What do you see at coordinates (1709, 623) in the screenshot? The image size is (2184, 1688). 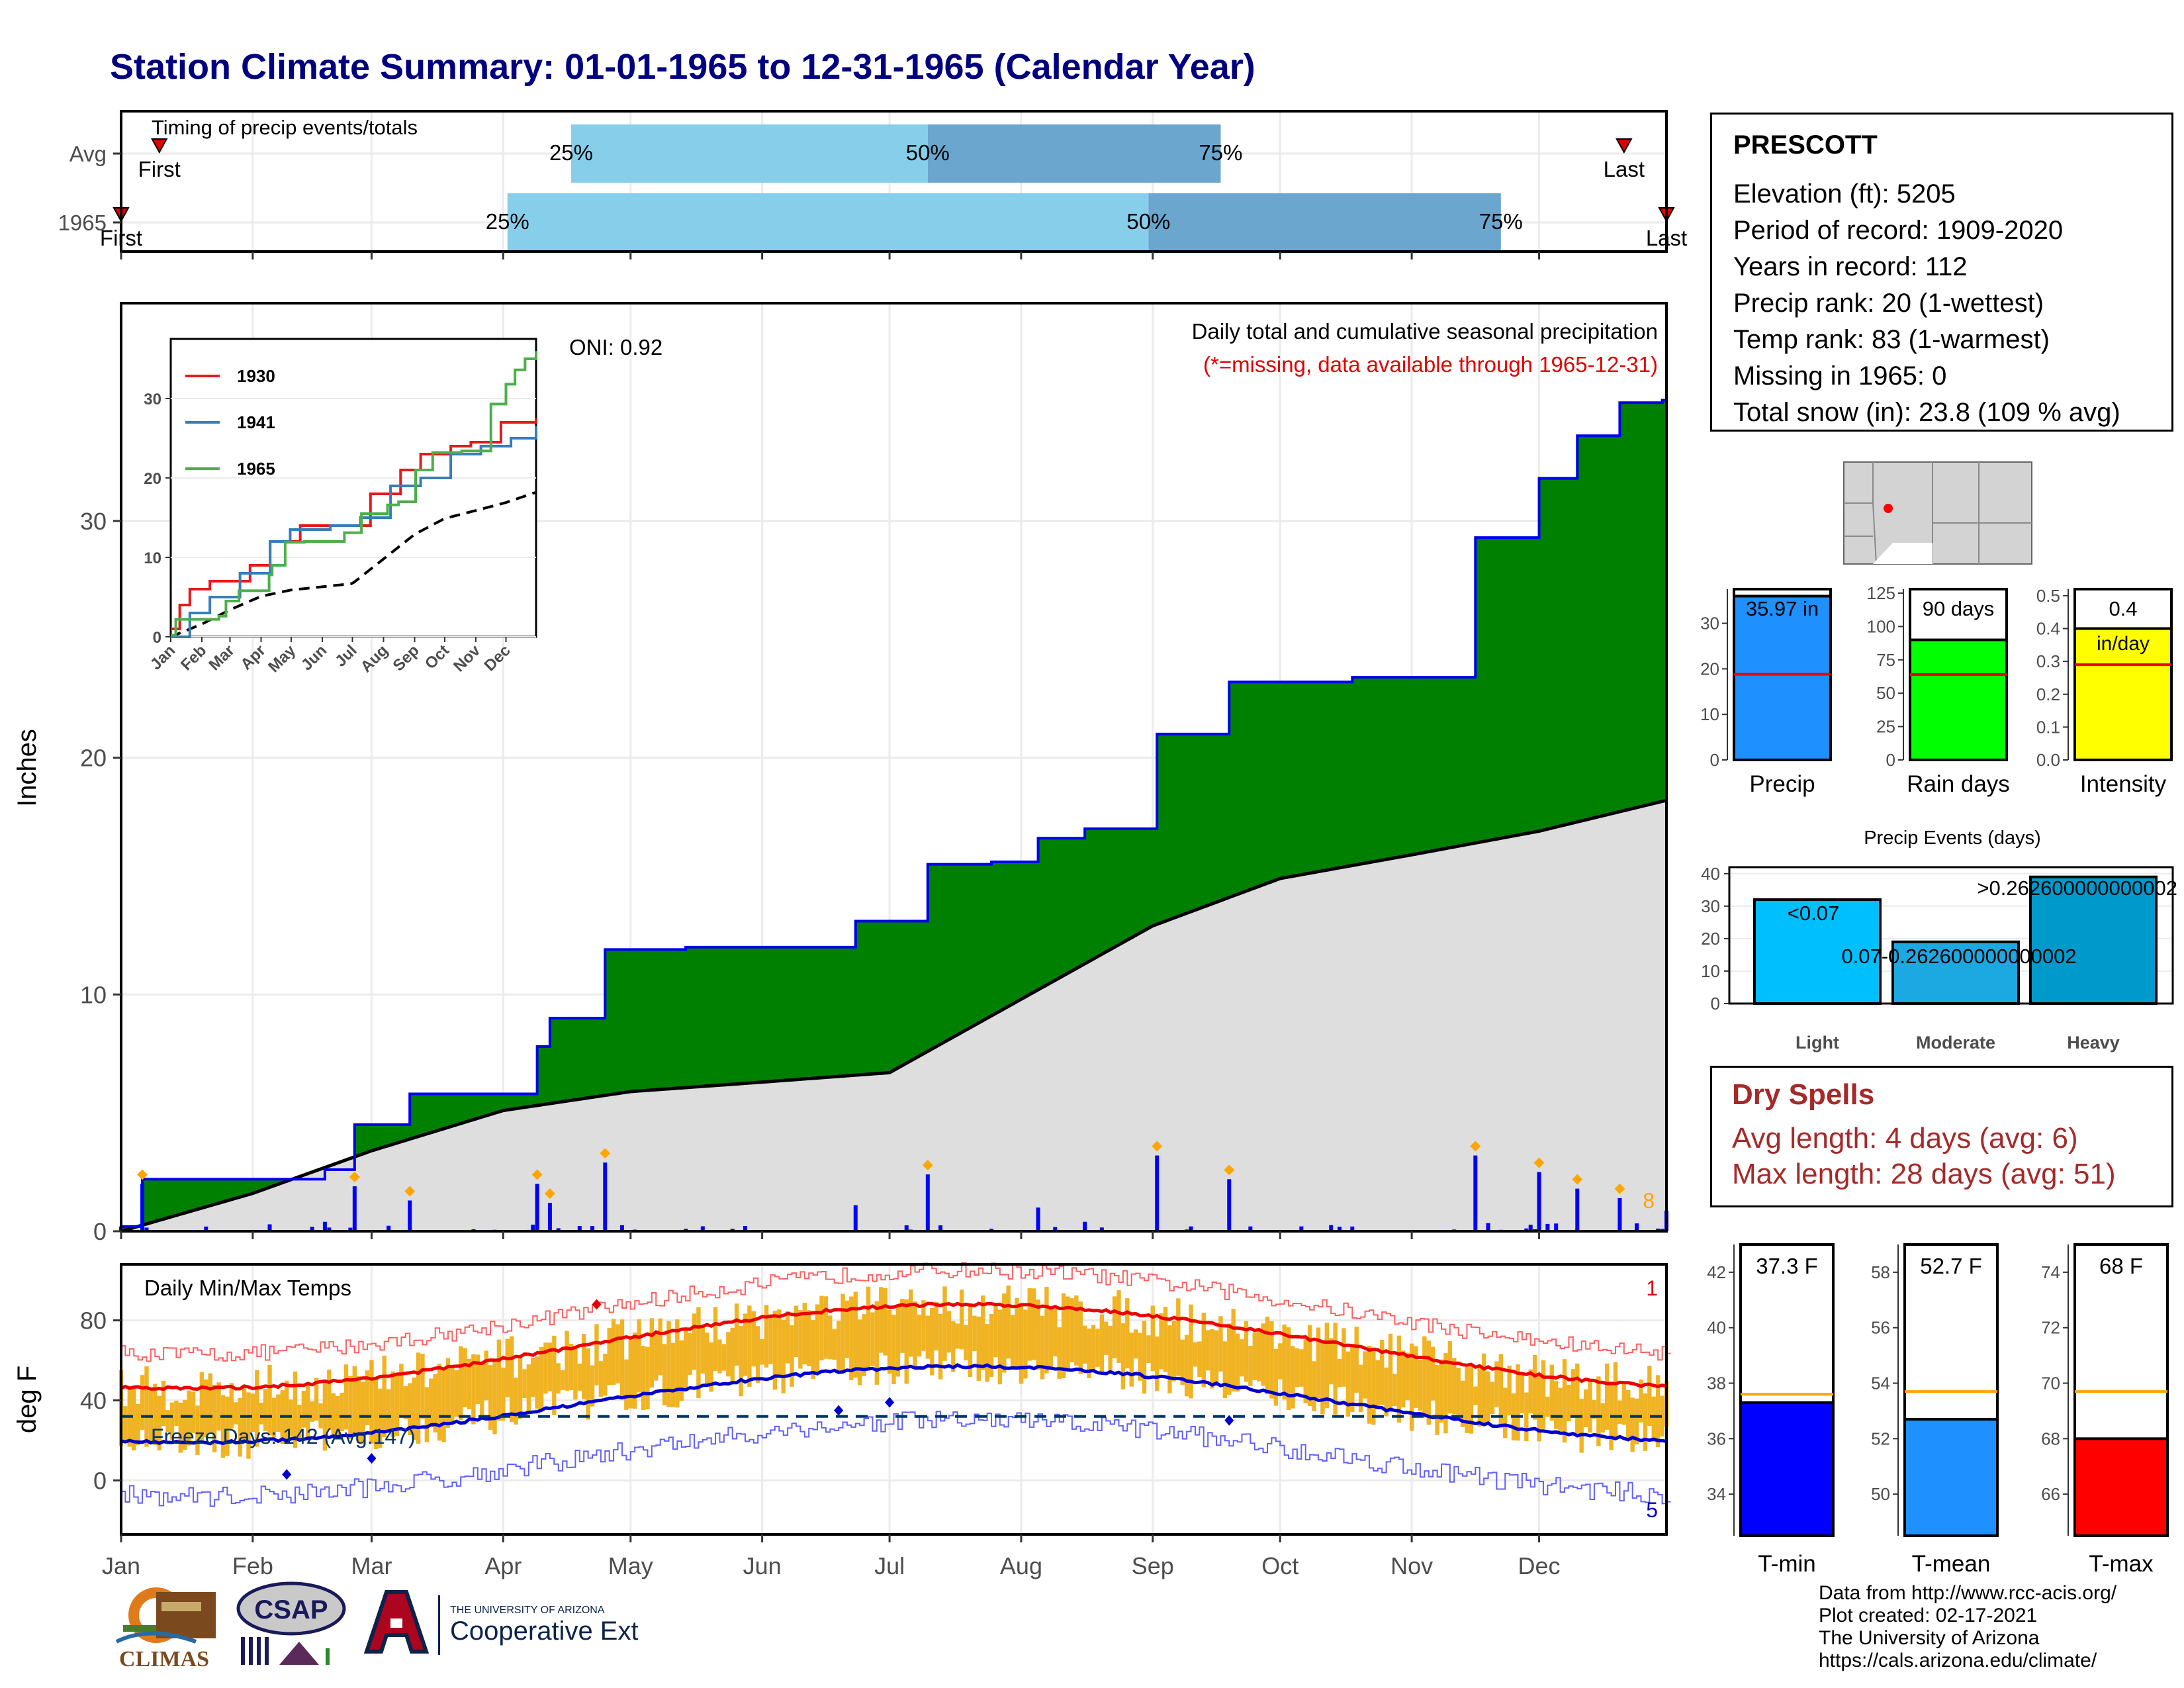 I see `mini-ytick-label: 30` at bounding box center [1709, 623].